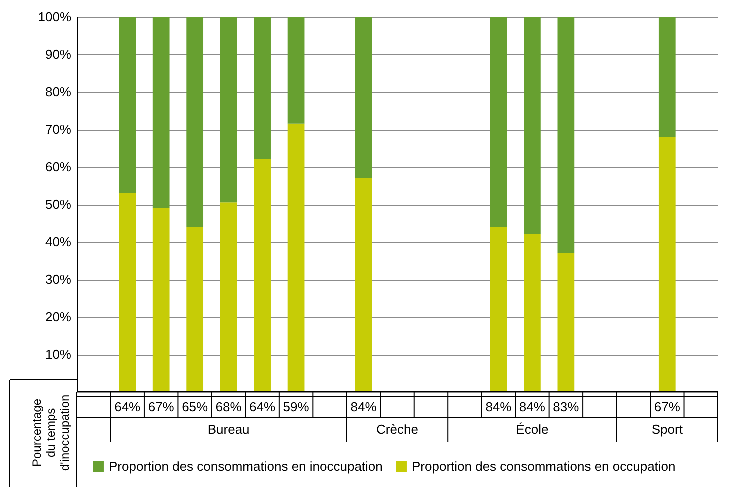  I want to click on y-tick-label: 60%, so click(58, 167).